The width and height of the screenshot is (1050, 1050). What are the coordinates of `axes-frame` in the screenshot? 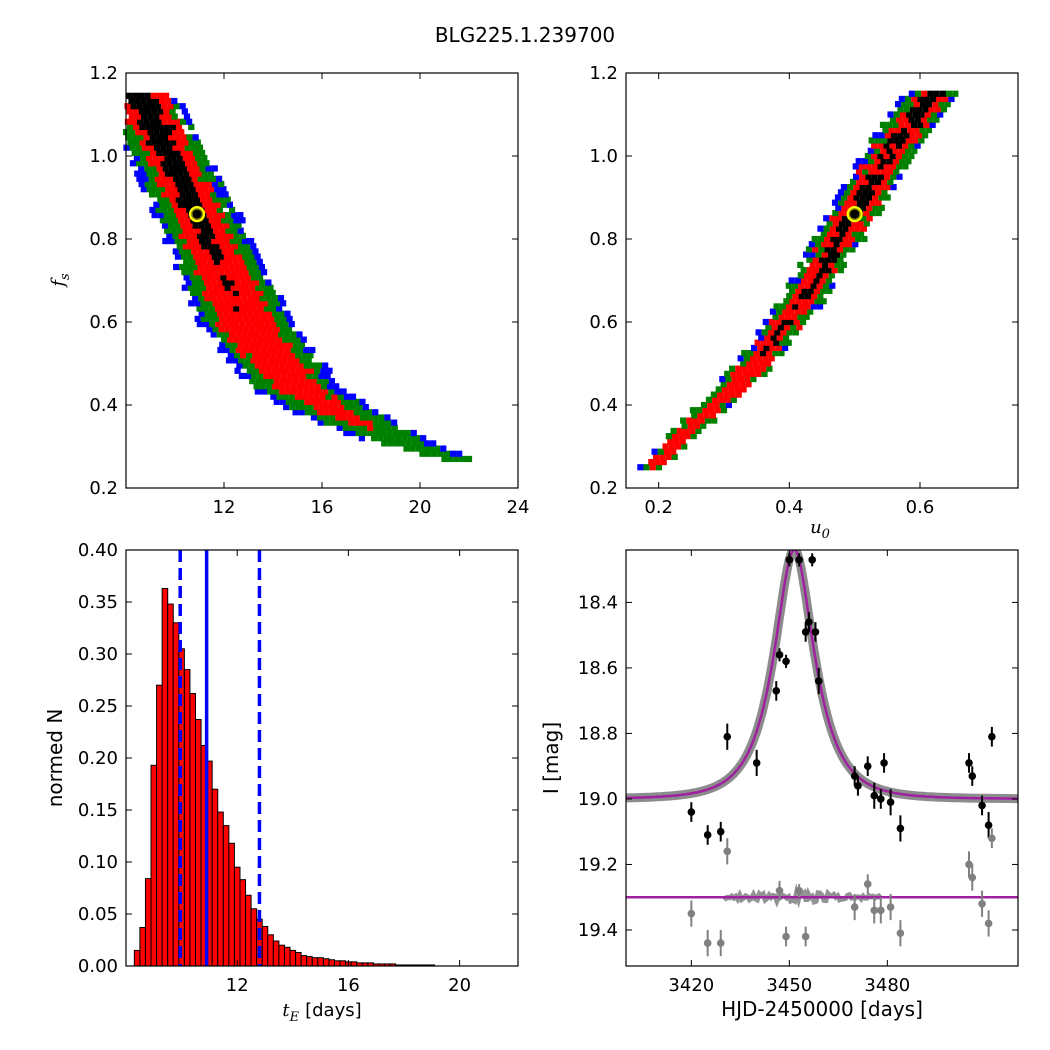 It's located at (822, 280).